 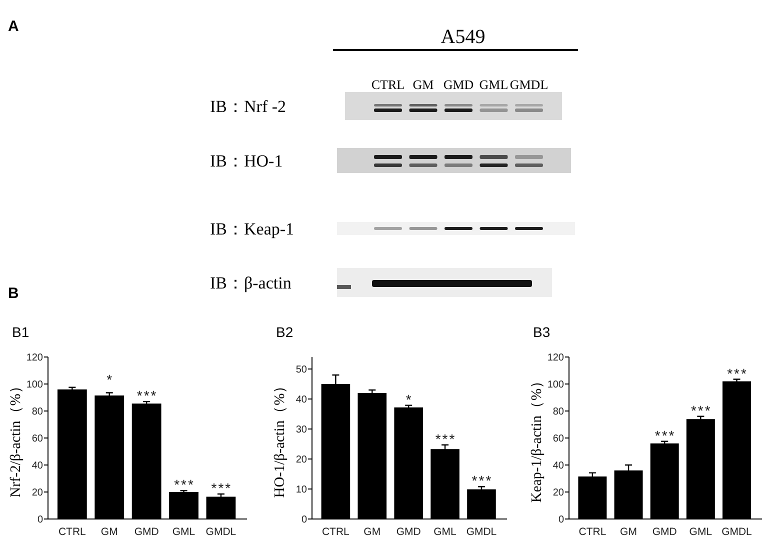 What do you see at coordinates (16, 438) in the screenshot?
I see `y-axis-title: Nrf-2/β-actin（%）` at bounding box center [16, 438].